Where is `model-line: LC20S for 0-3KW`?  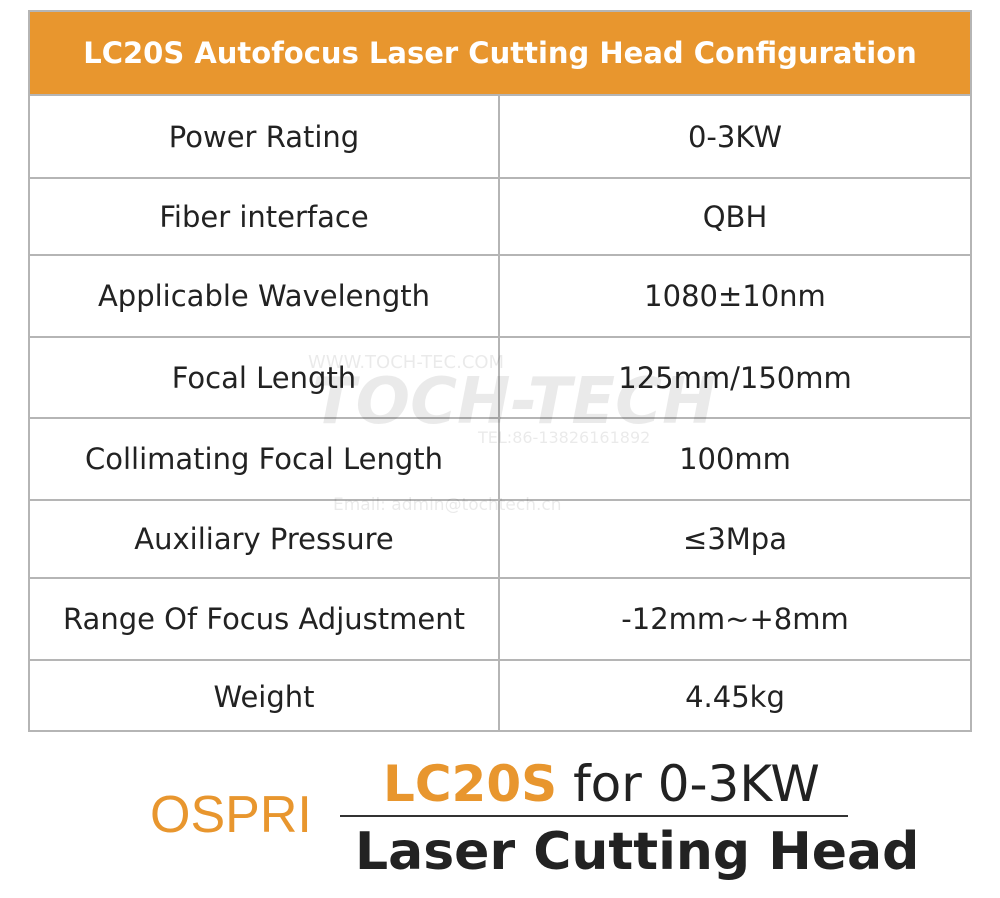
model-line: LC20S for 0-3KW is located at coordinates (601, 784).